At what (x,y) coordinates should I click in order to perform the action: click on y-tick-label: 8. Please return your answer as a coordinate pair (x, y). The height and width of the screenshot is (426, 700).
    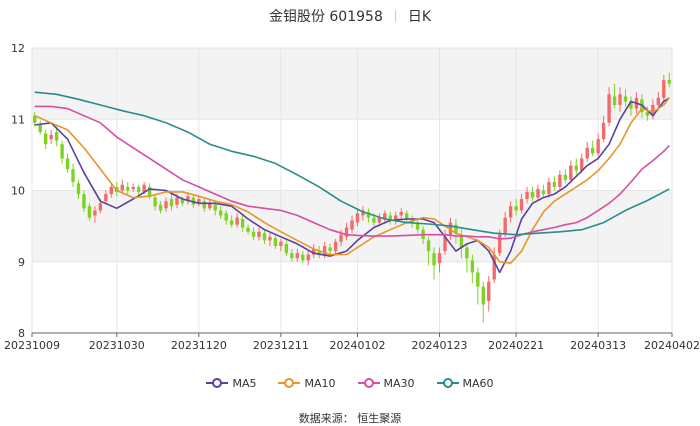
    Looking at the image, I should click on (21, 333).